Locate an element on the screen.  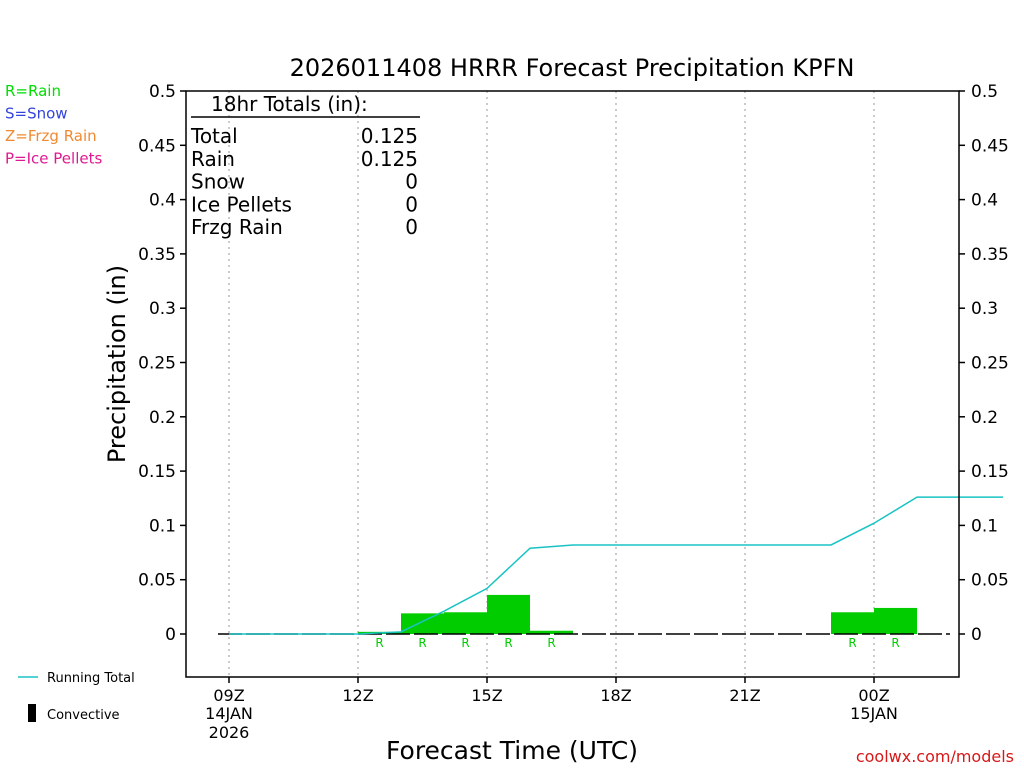
running-total-line is located at coordinates (616, 565).